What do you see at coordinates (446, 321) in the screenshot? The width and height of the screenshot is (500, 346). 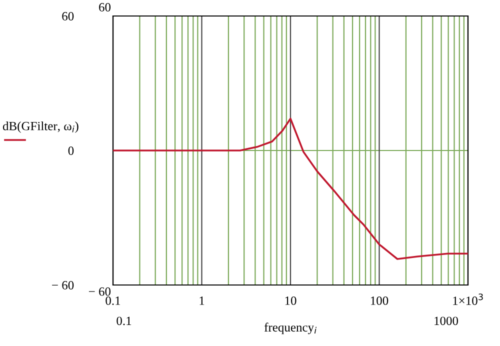 I see `text: 1000` at bounding box center [446, 321].